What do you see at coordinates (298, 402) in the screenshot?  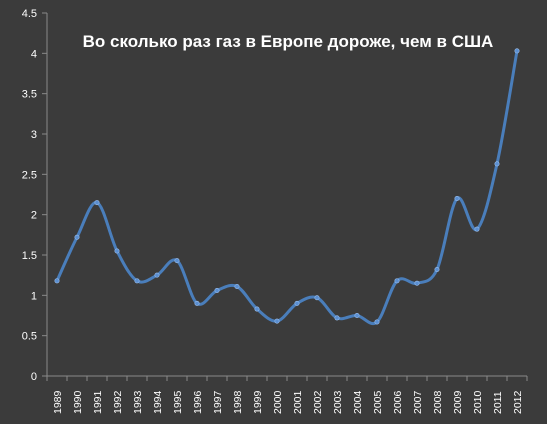 I see `x-tick-label: 2001` at bounding box center [298, 402].